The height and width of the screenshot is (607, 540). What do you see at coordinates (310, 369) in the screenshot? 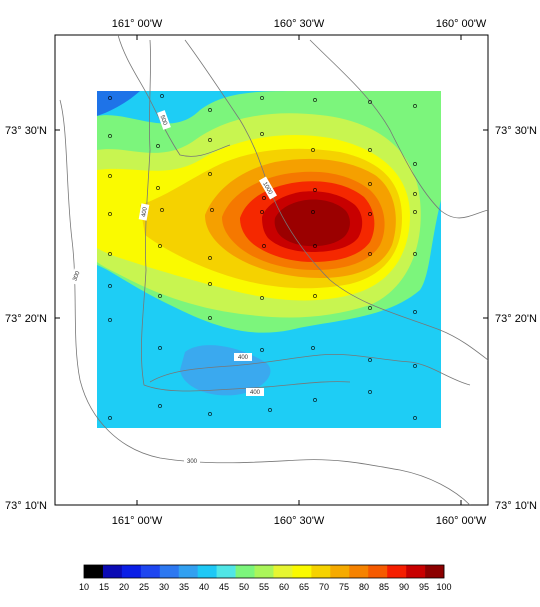
I see `contour-400-south` at bounding box center [310, 369].